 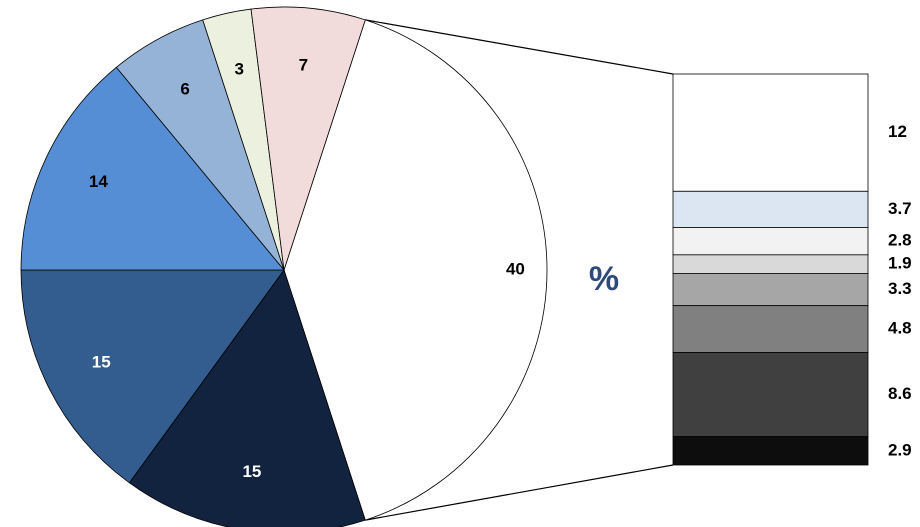 I want to click on pie-data-label: 14, so click(x=98, y=181).